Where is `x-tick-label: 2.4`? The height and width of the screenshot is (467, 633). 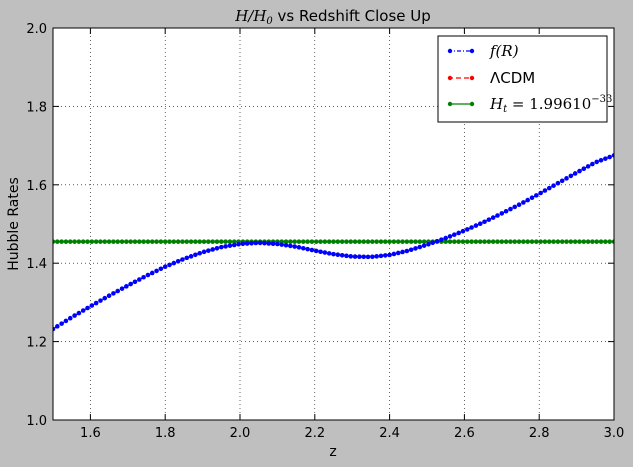 x-tick-label: 2.4 is located at coordinates (389, 433).